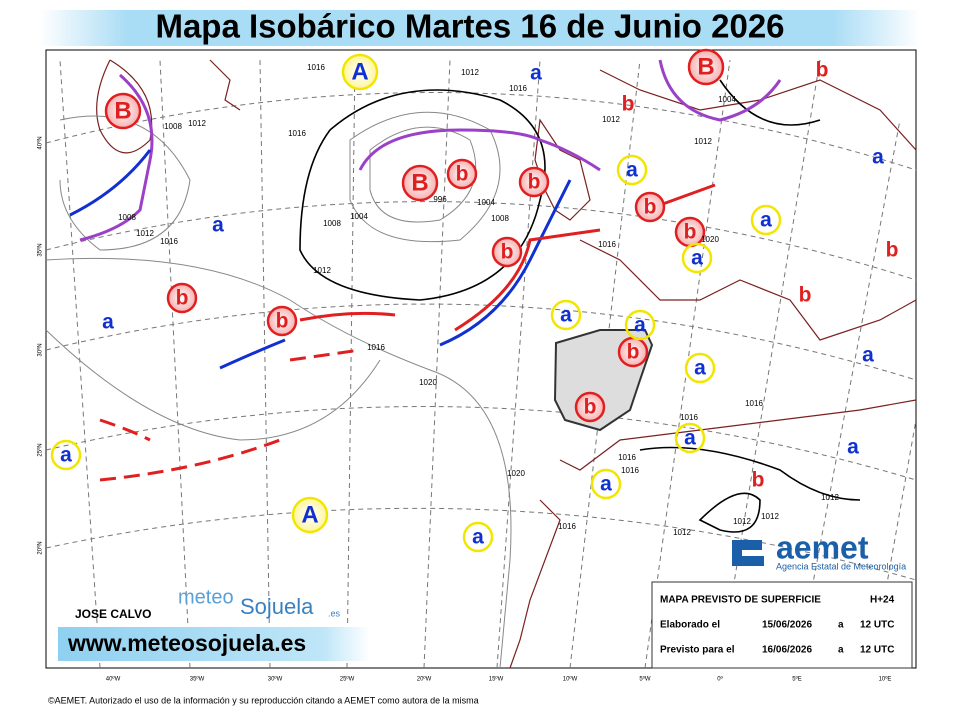 Image resolution: width=960 pixels, height=720 pixels. What do you see at coordinates (206, 597) in the screenshot?
I see `brand-a: meteo` at bounding box center [206, 597].